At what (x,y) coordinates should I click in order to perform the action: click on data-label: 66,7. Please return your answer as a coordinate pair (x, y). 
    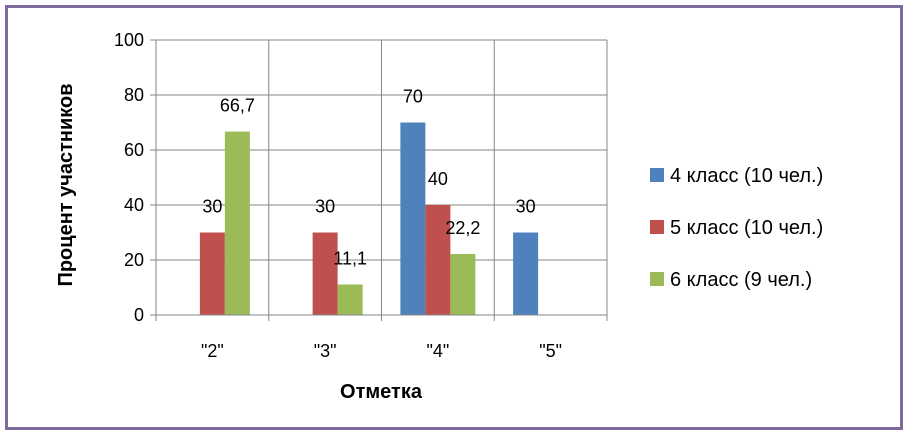
    Looking at the image, I should click on (237, 106).